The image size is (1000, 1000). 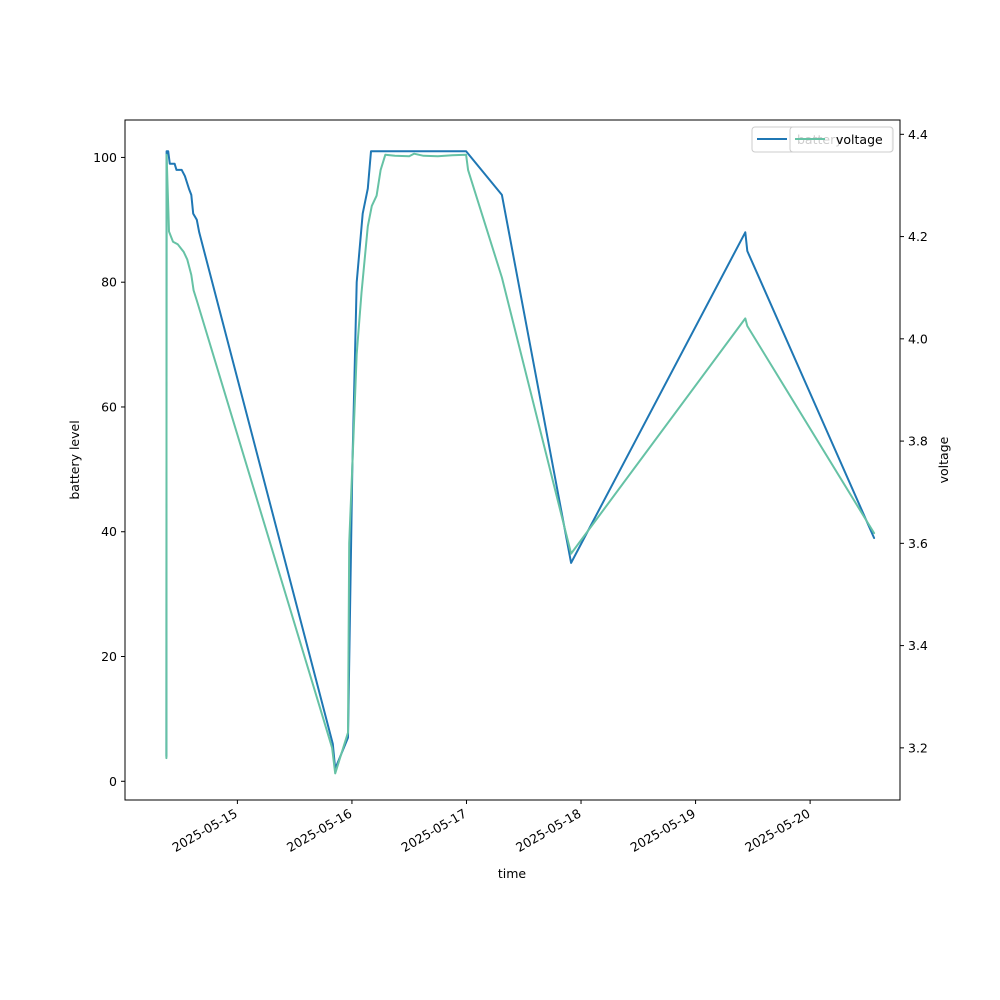 What do you see at coordinates (918, 236) in the screenshot?
I see `y2-tick-label: 4.2` at bounding box center [918, 236].